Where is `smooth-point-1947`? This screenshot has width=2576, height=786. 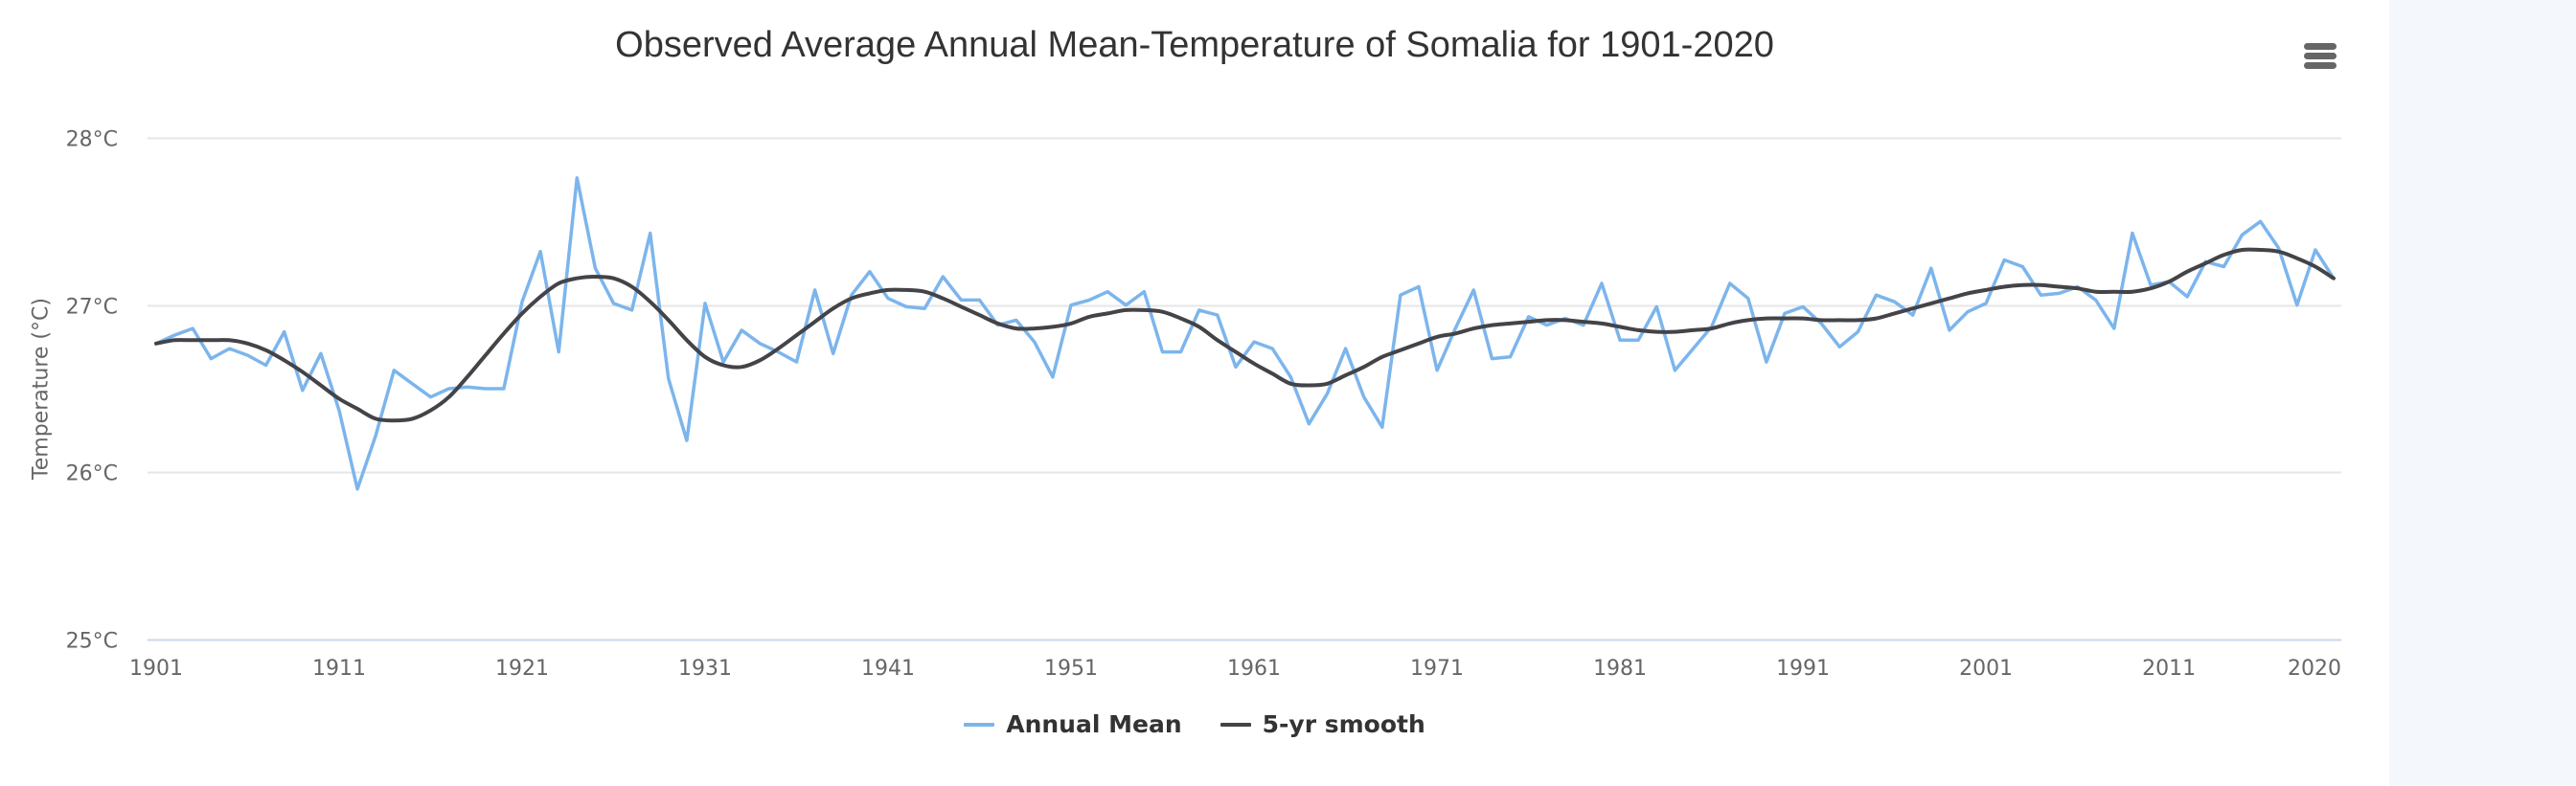
smooth-point-1947 is located at coordinates (998, 324).